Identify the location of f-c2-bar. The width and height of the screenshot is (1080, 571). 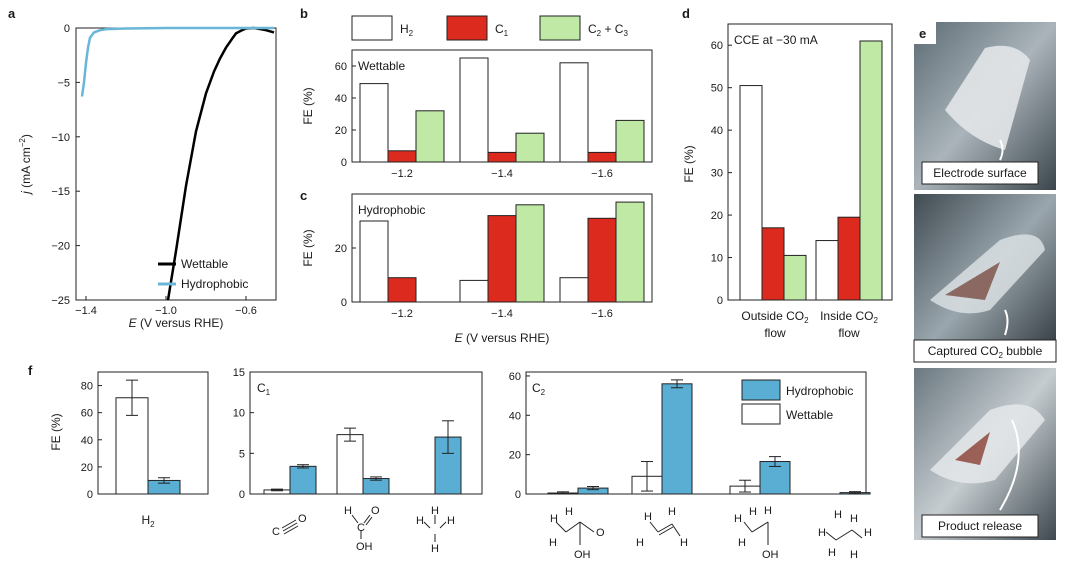
(677, 439).